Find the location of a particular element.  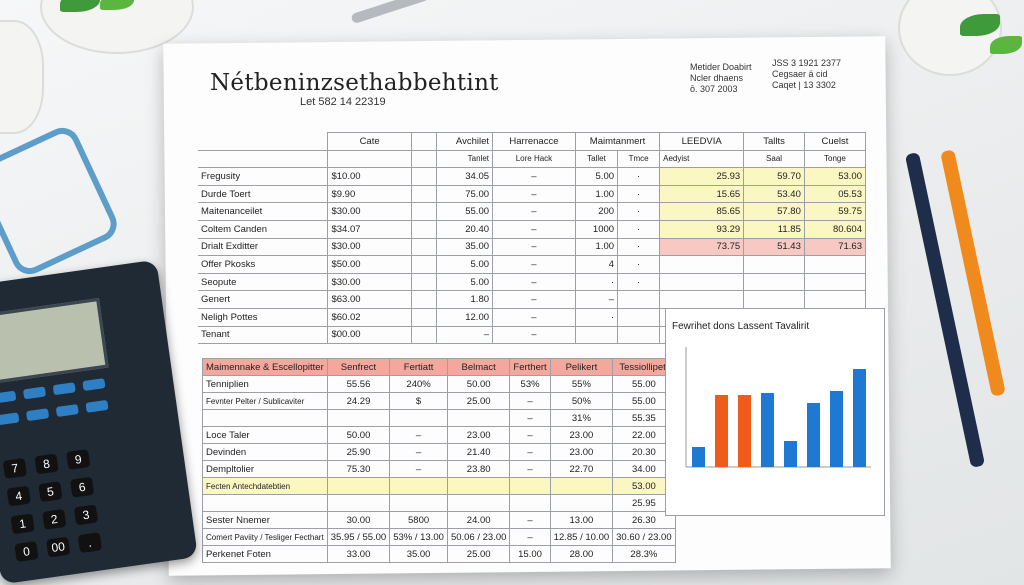

table-cell: $30.00 is located at coordinates (369, 211).